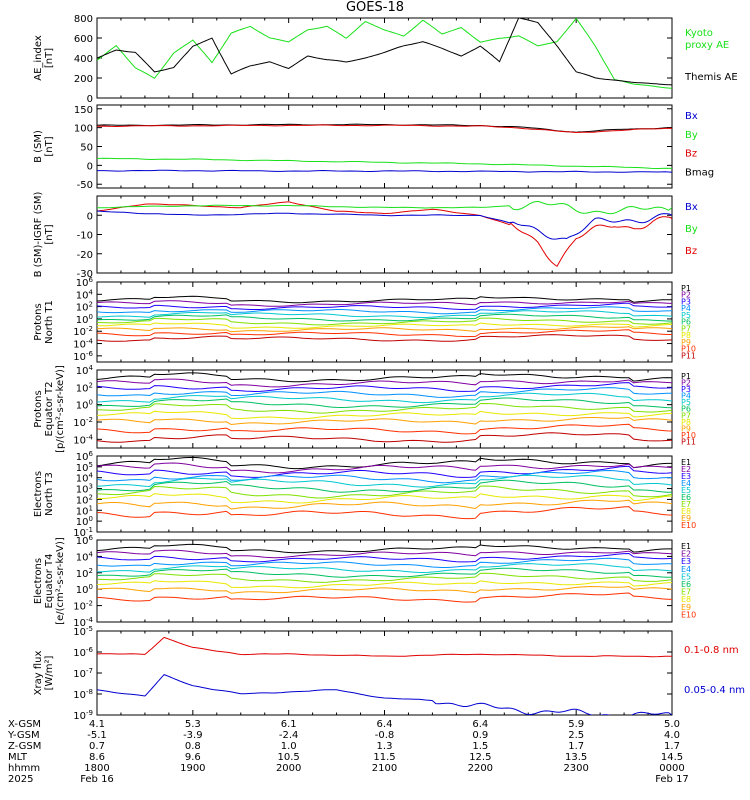  Describe the element at coordinates (575, 768) in the screenshot. I see `footer-value: 2300` at that location.